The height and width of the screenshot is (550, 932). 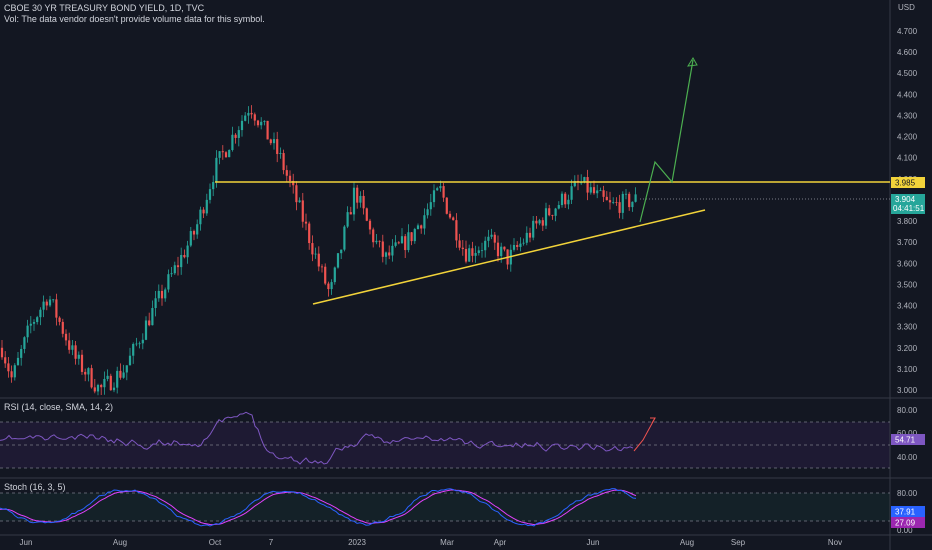 I want to click on rsi-tick-label: 40.00, so click(x=907, y=457).